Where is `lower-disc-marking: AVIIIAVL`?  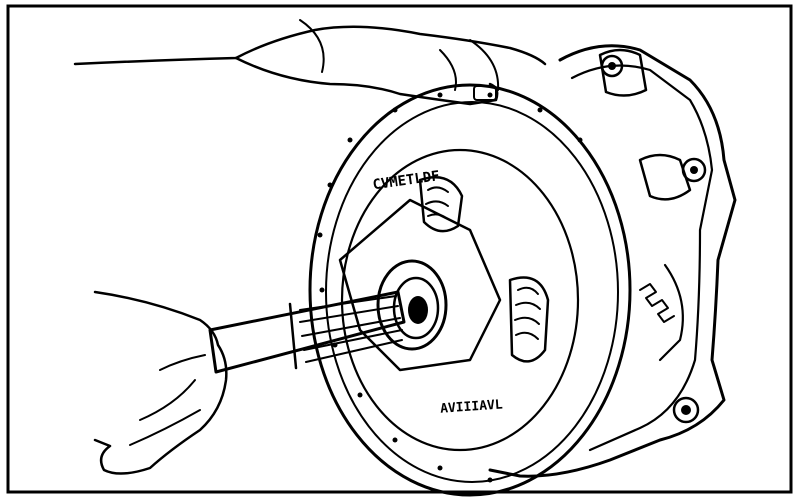
lower-disc-marking: AVIIIAVL is located at coordinates (472, 406).